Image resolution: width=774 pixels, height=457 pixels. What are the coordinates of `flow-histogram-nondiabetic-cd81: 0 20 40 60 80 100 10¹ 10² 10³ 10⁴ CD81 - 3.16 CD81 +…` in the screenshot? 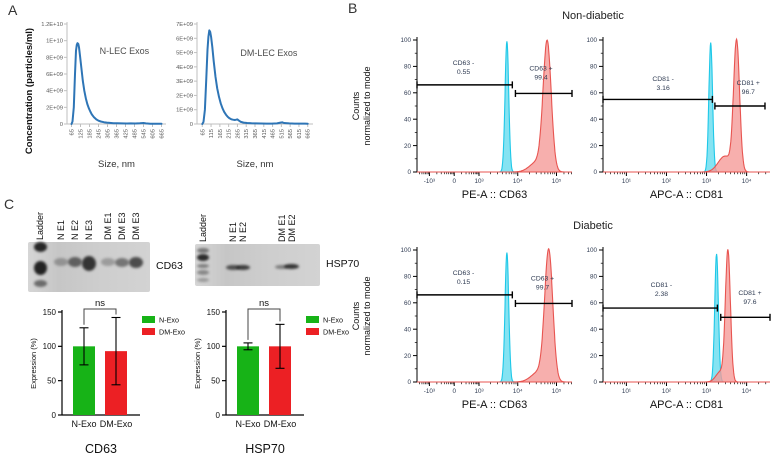 It's located at (678, 119).